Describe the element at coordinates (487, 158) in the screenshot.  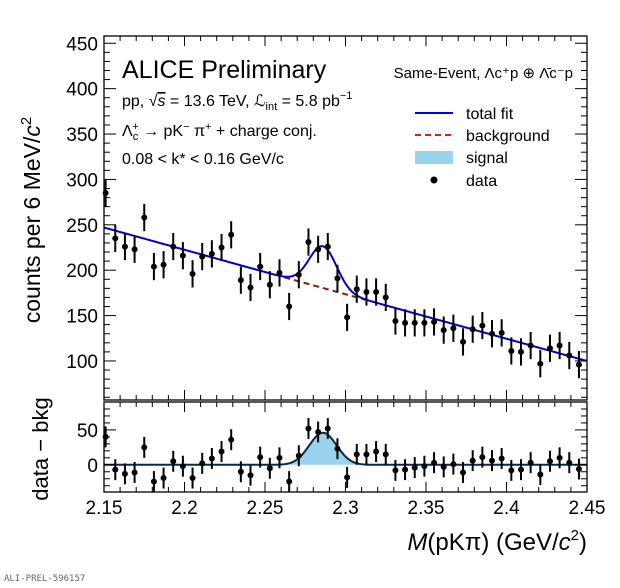
I see `legend-signal-label: signal` at that location.